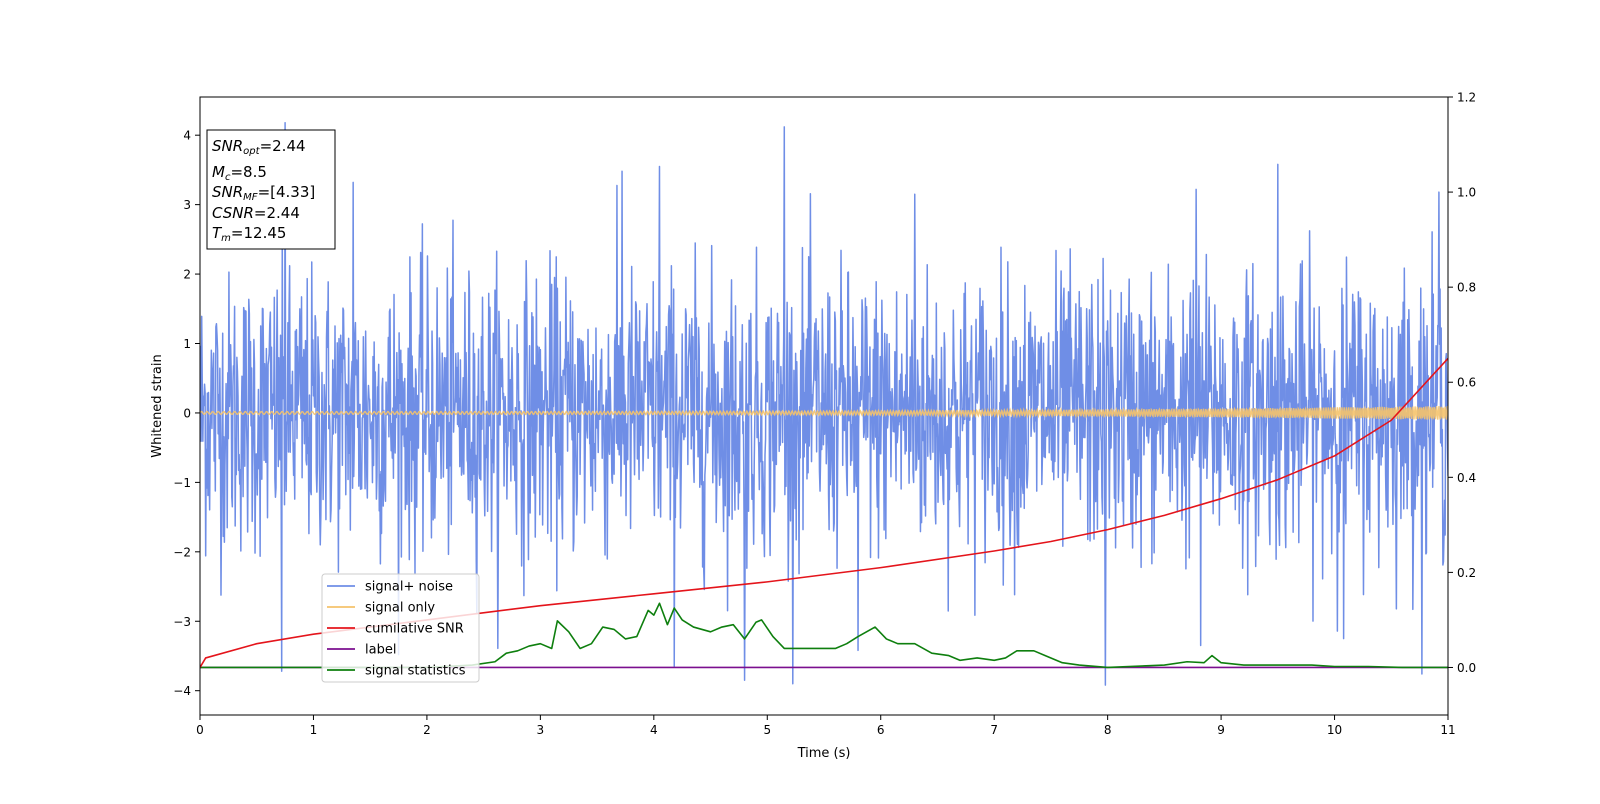 The height and width of the screenshot is (804, 1600). What do you see at coordinates (654, 730) in the screenshot?
I see `x-tick-label: 4` at bounding box center [654, 730].